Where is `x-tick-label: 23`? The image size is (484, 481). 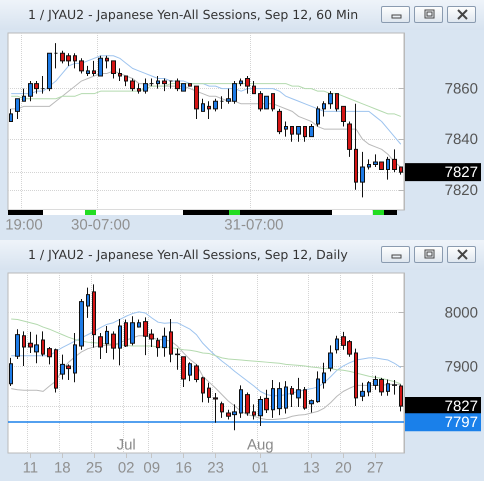
x-tick-label: 23 is located at coordinates (215, 468).